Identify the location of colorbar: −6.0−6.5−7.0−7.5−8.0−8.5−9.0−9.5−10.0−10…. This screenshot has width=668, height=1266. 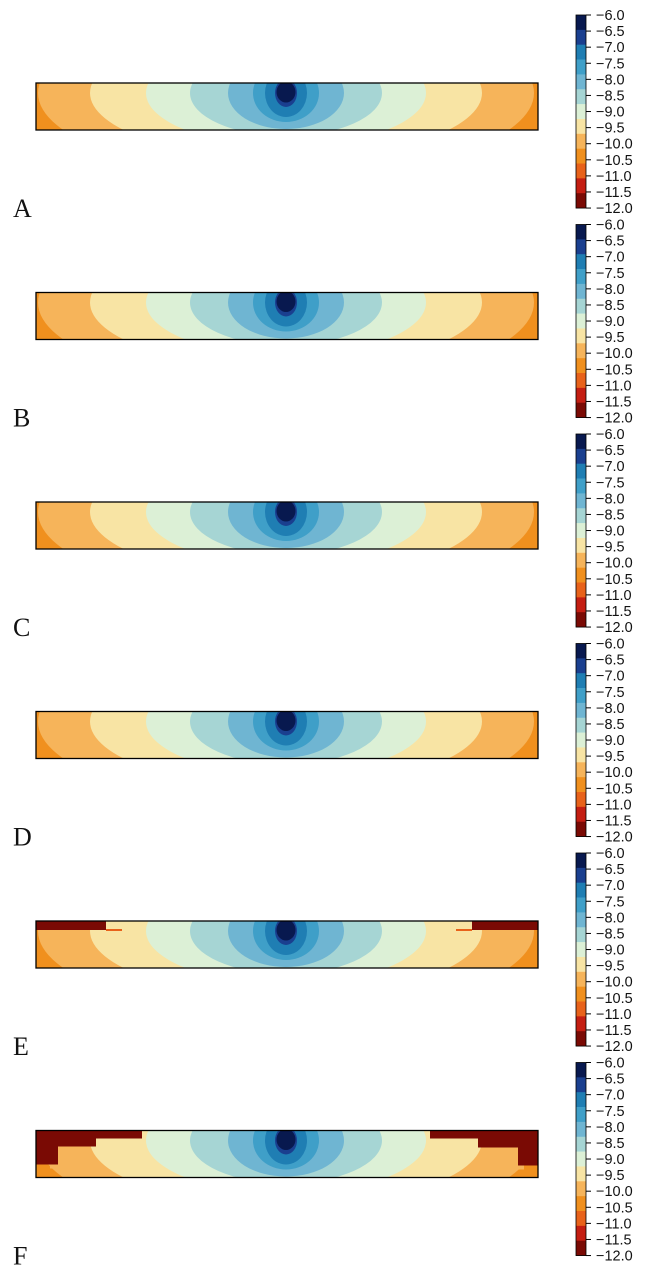
(604, 741).